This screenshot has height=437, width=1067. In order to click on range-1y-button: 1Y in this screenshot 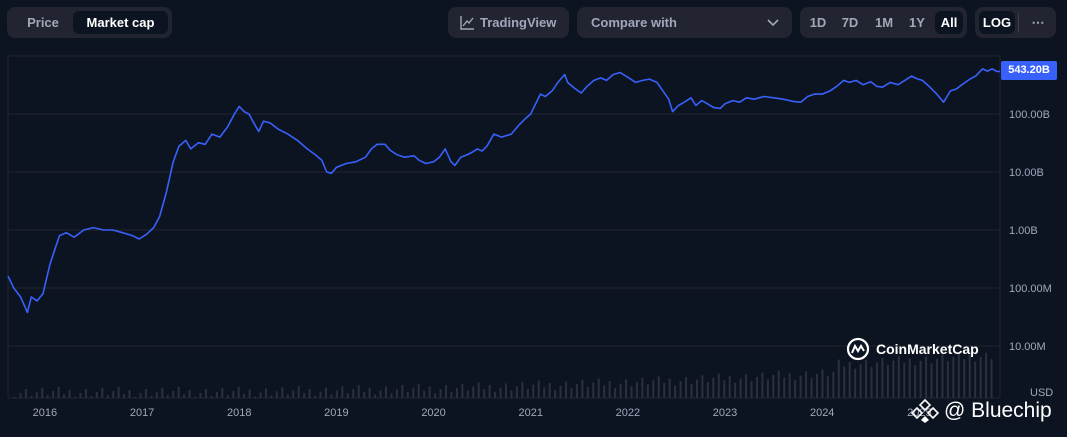, I will do `click(917, 22)`.